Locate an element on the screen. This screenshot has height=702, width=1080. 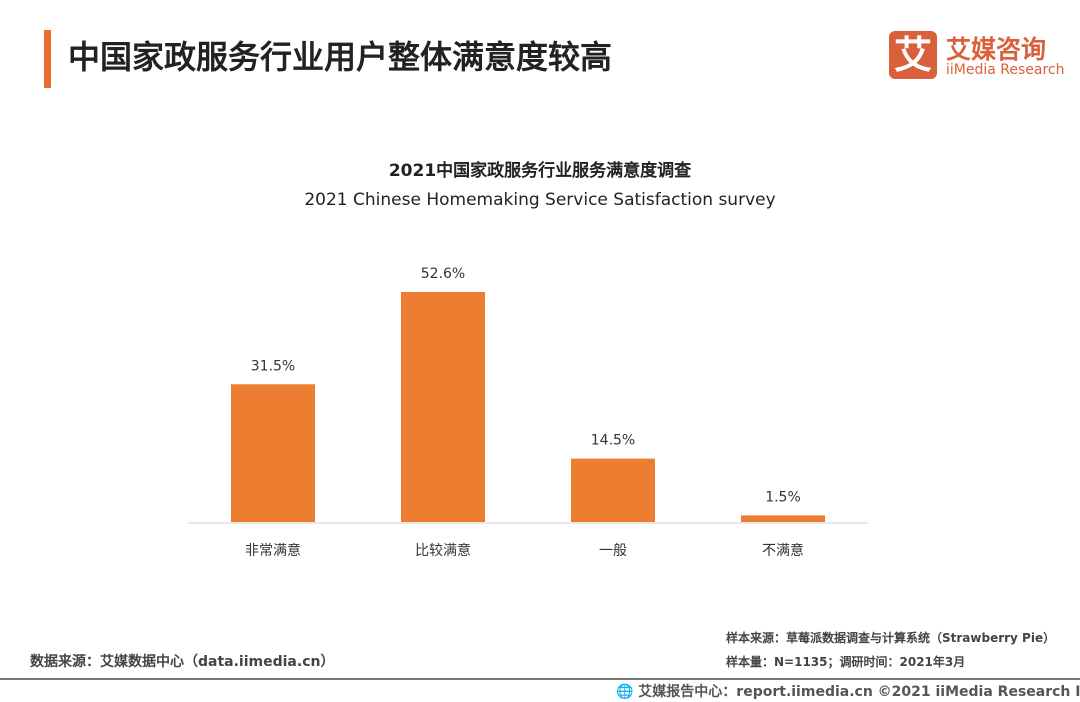
sample-size: 样本量：N=1135；调研时间：2021年3月 is located at coordinates (846, 662).